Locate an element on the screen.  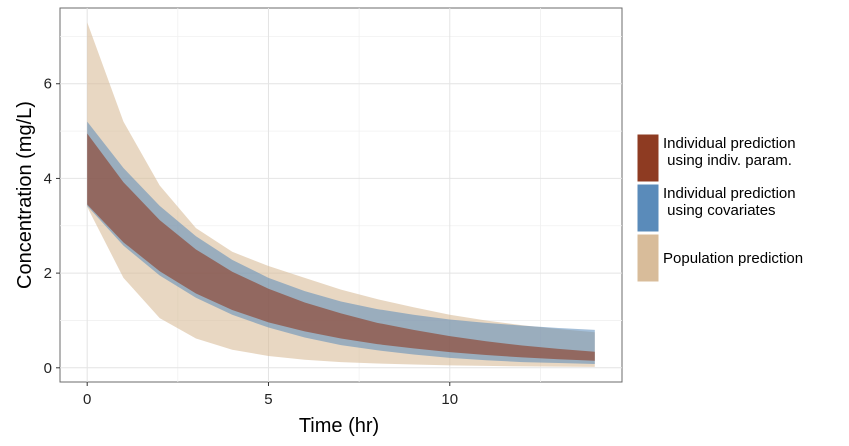
x-tick-label: 0 is located at coordinates (87, 399).